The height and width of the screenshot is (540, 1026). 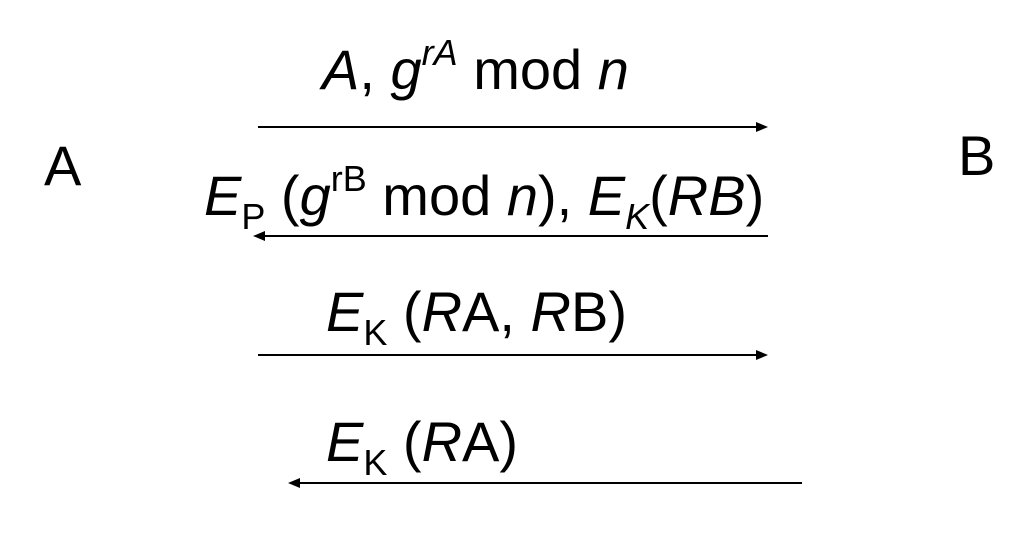 What do you see at coordinates (755, 195) in the screenshot?
I see `msg2-close2: )` at bounding box center [755, 195].